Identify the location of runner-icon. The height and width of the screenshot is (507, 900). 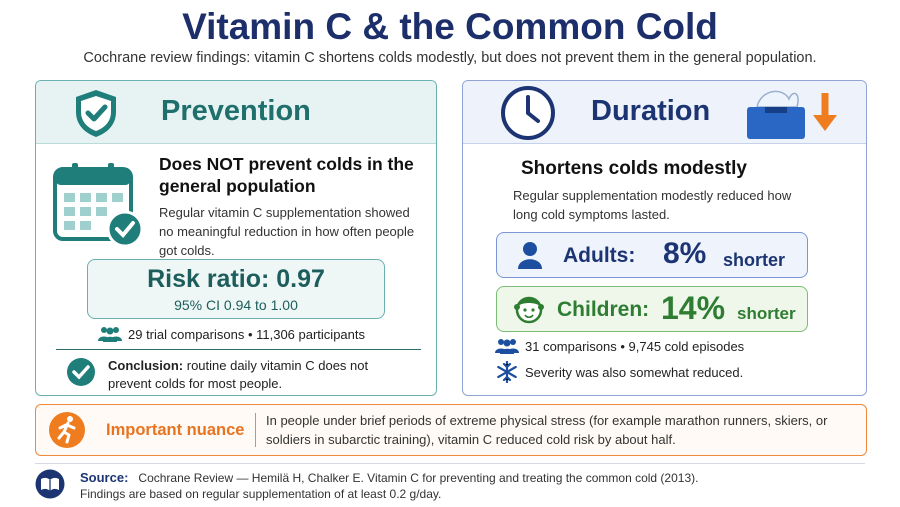
(67, 430).